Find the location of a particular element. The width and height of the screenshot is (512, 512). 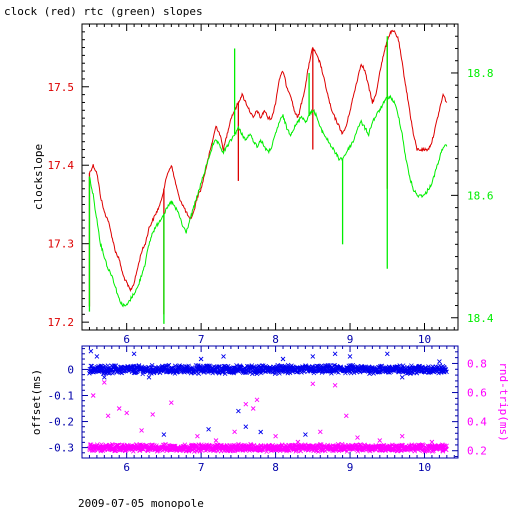

right-tick-label: 18.4 is located at coordinates (480, 318).